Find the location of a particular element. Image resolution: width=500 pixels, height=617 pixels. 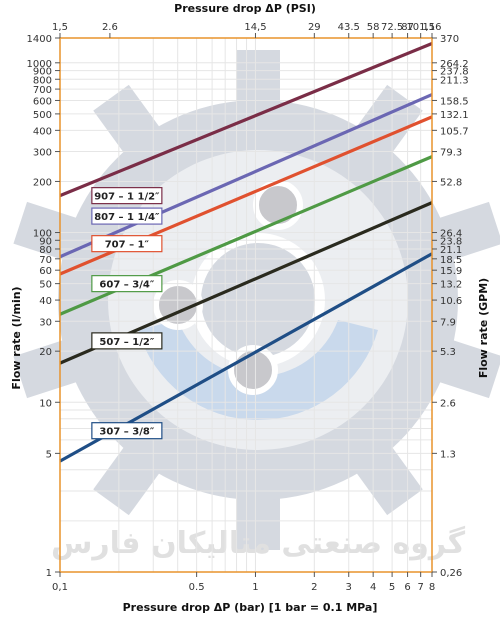

series-label-3: 607 – 3/4″ is located at coordinates (126, 285).